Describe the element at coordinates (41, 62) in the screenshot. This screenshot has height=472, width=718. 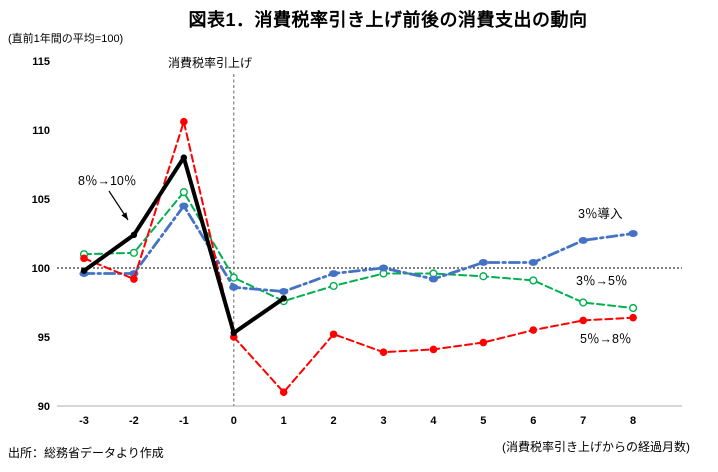
I see `y-tick-label: 115` at that location.